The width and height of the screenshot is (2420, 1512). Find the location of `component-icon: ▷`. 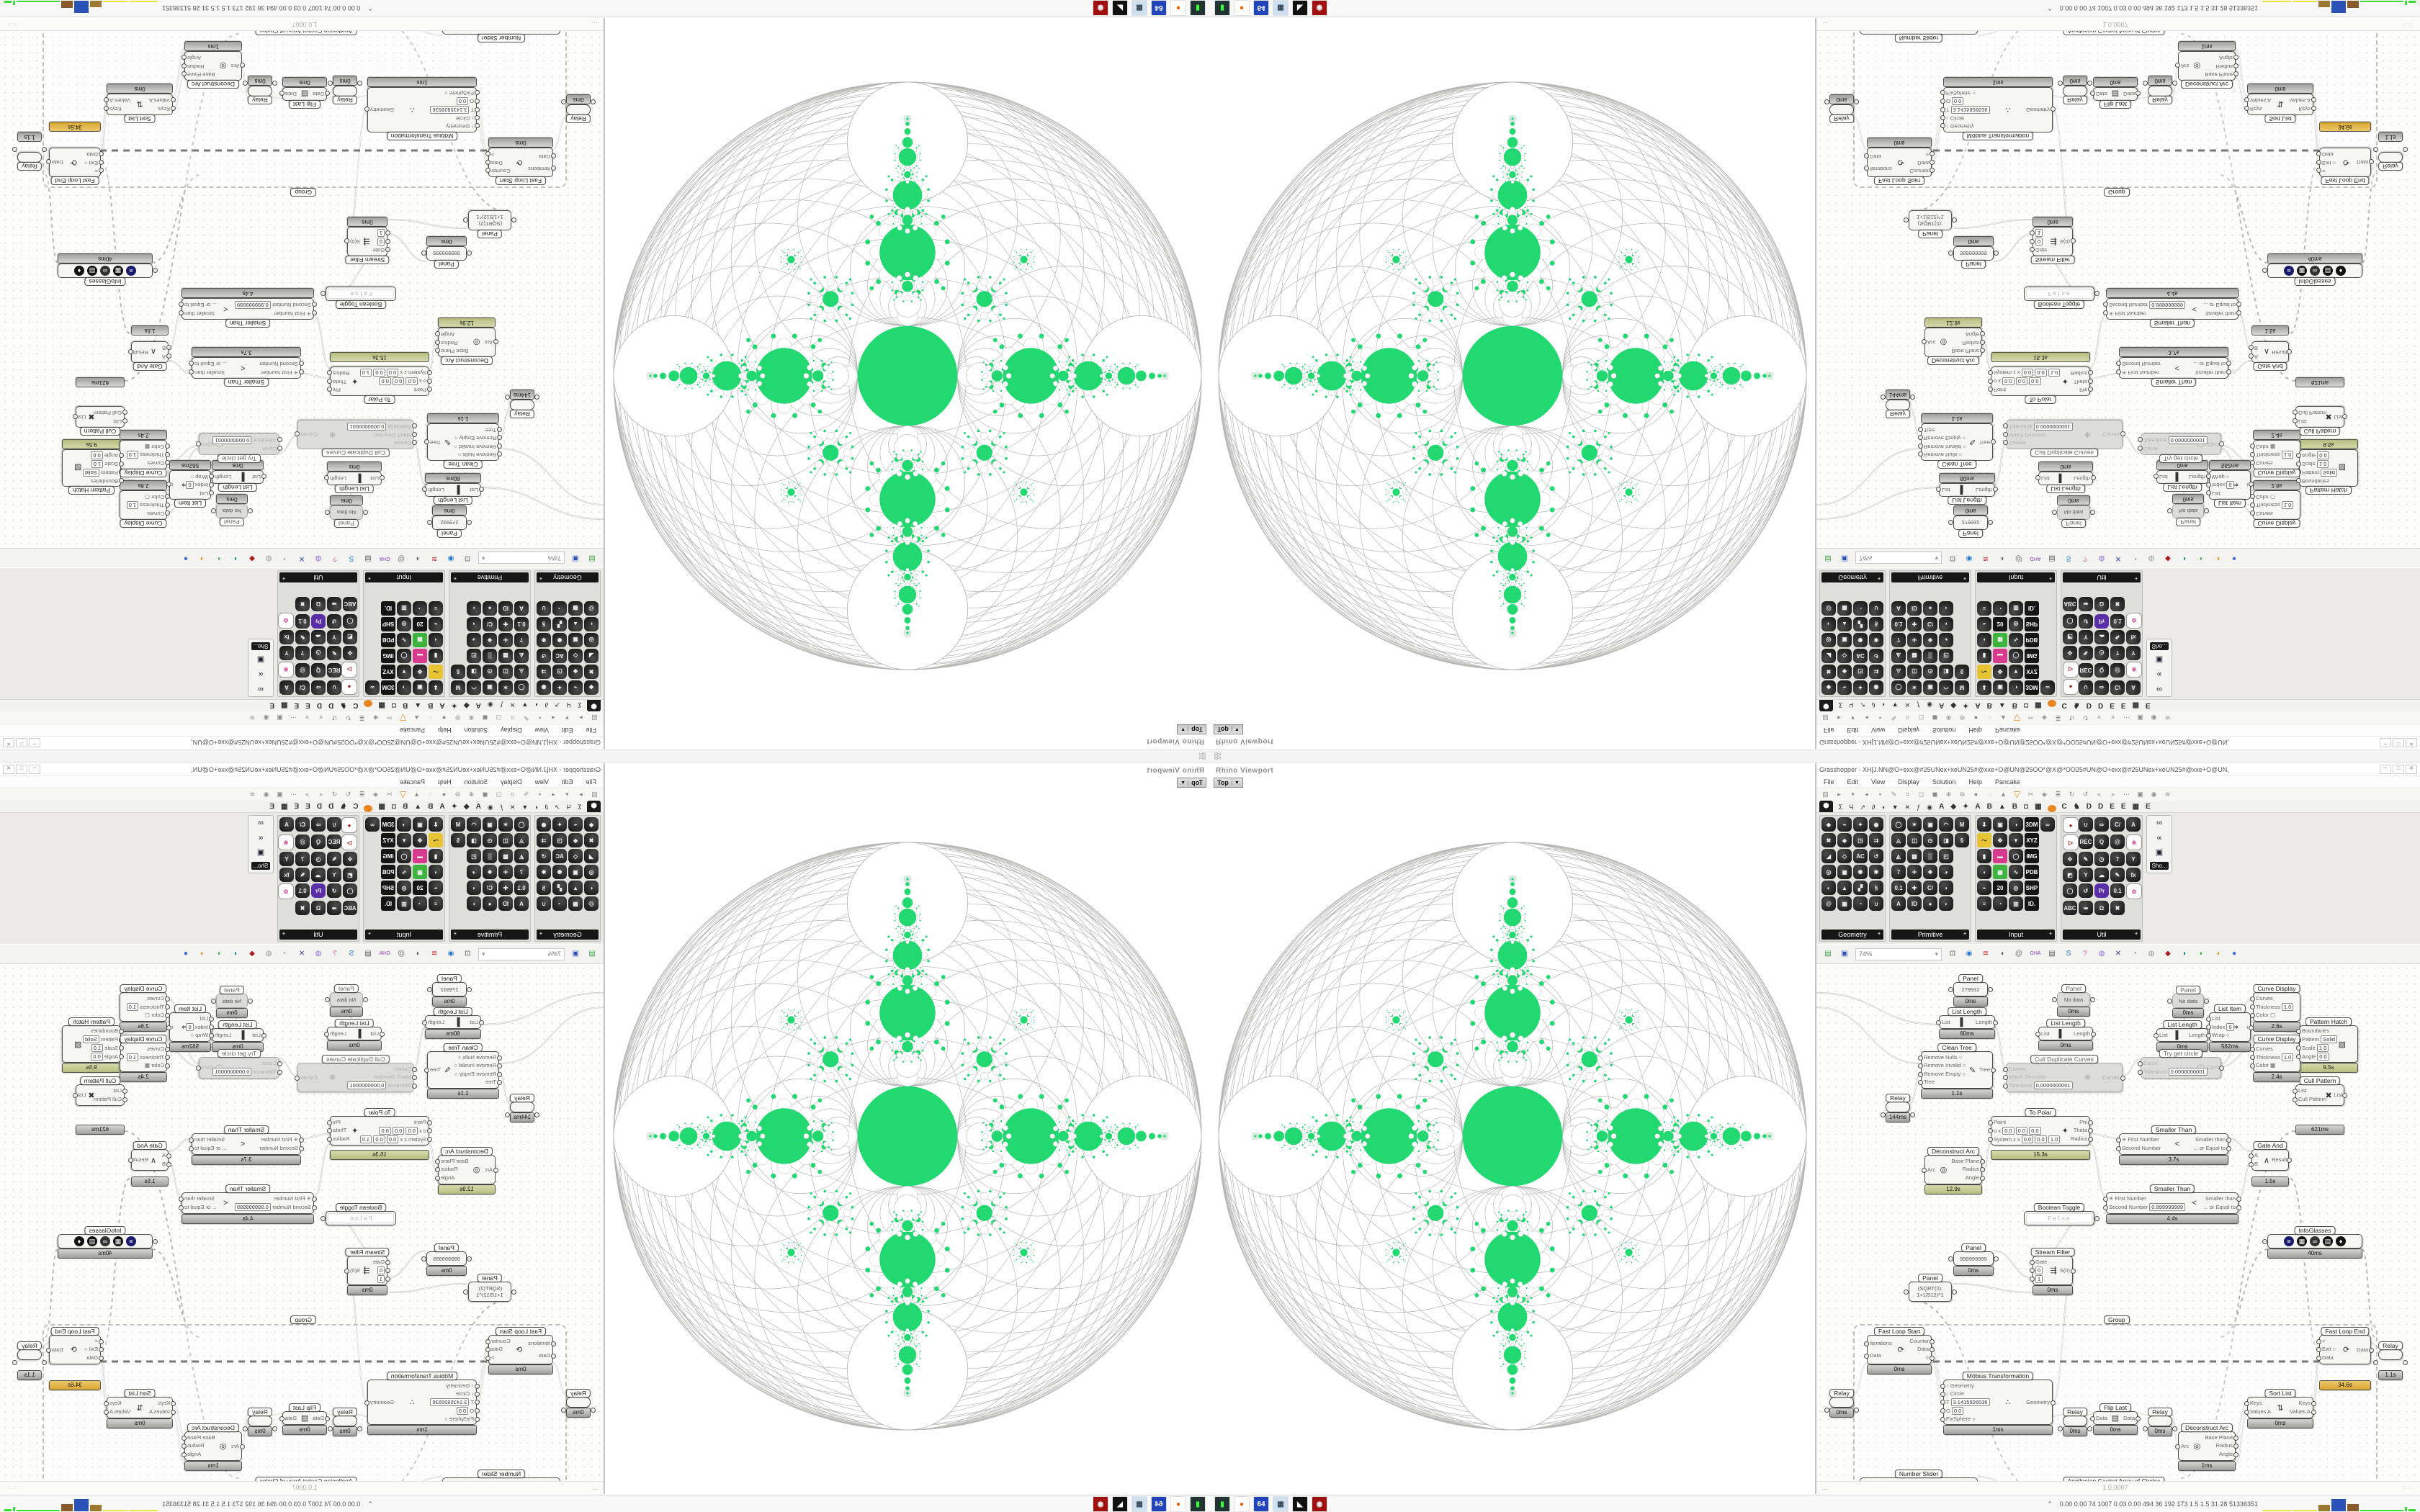

component-icon: ▷ is located at coordinates (349, 670).